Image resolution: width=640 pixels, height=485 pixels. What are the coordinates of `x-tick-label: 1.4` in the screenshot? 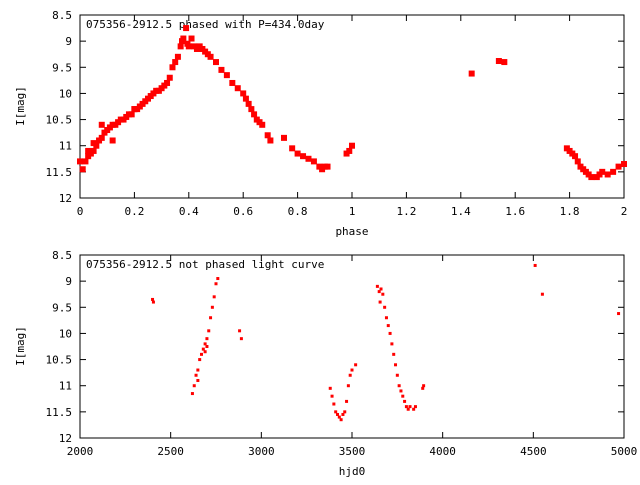 It's located at (461, 211).